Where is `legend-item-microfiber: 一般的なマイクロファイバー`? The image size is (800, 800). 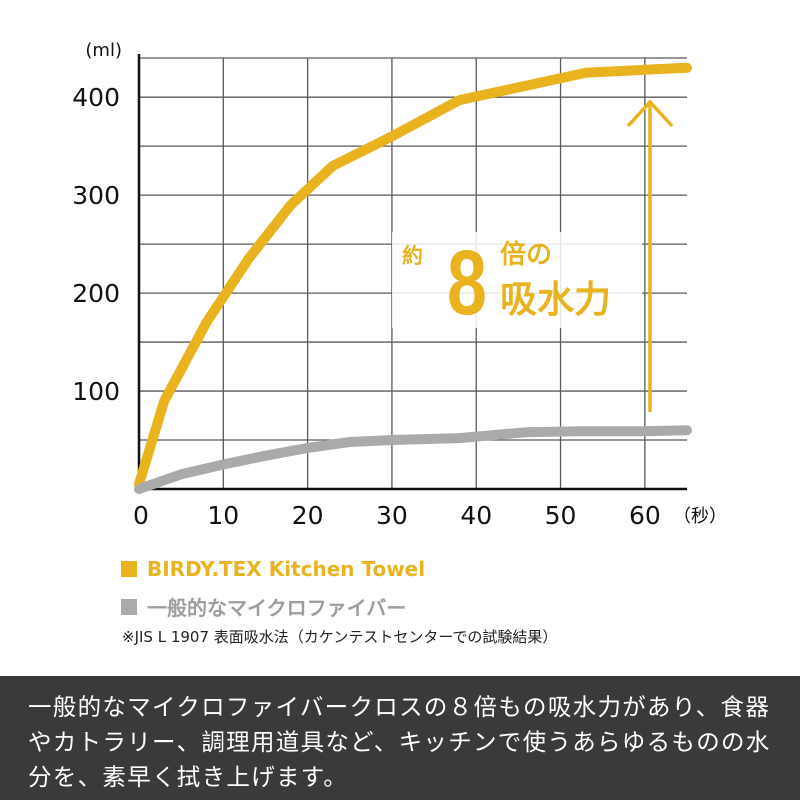 legend-item-microfiber: 一般的なマイクロファイバー is located at coordinates (263, 606).